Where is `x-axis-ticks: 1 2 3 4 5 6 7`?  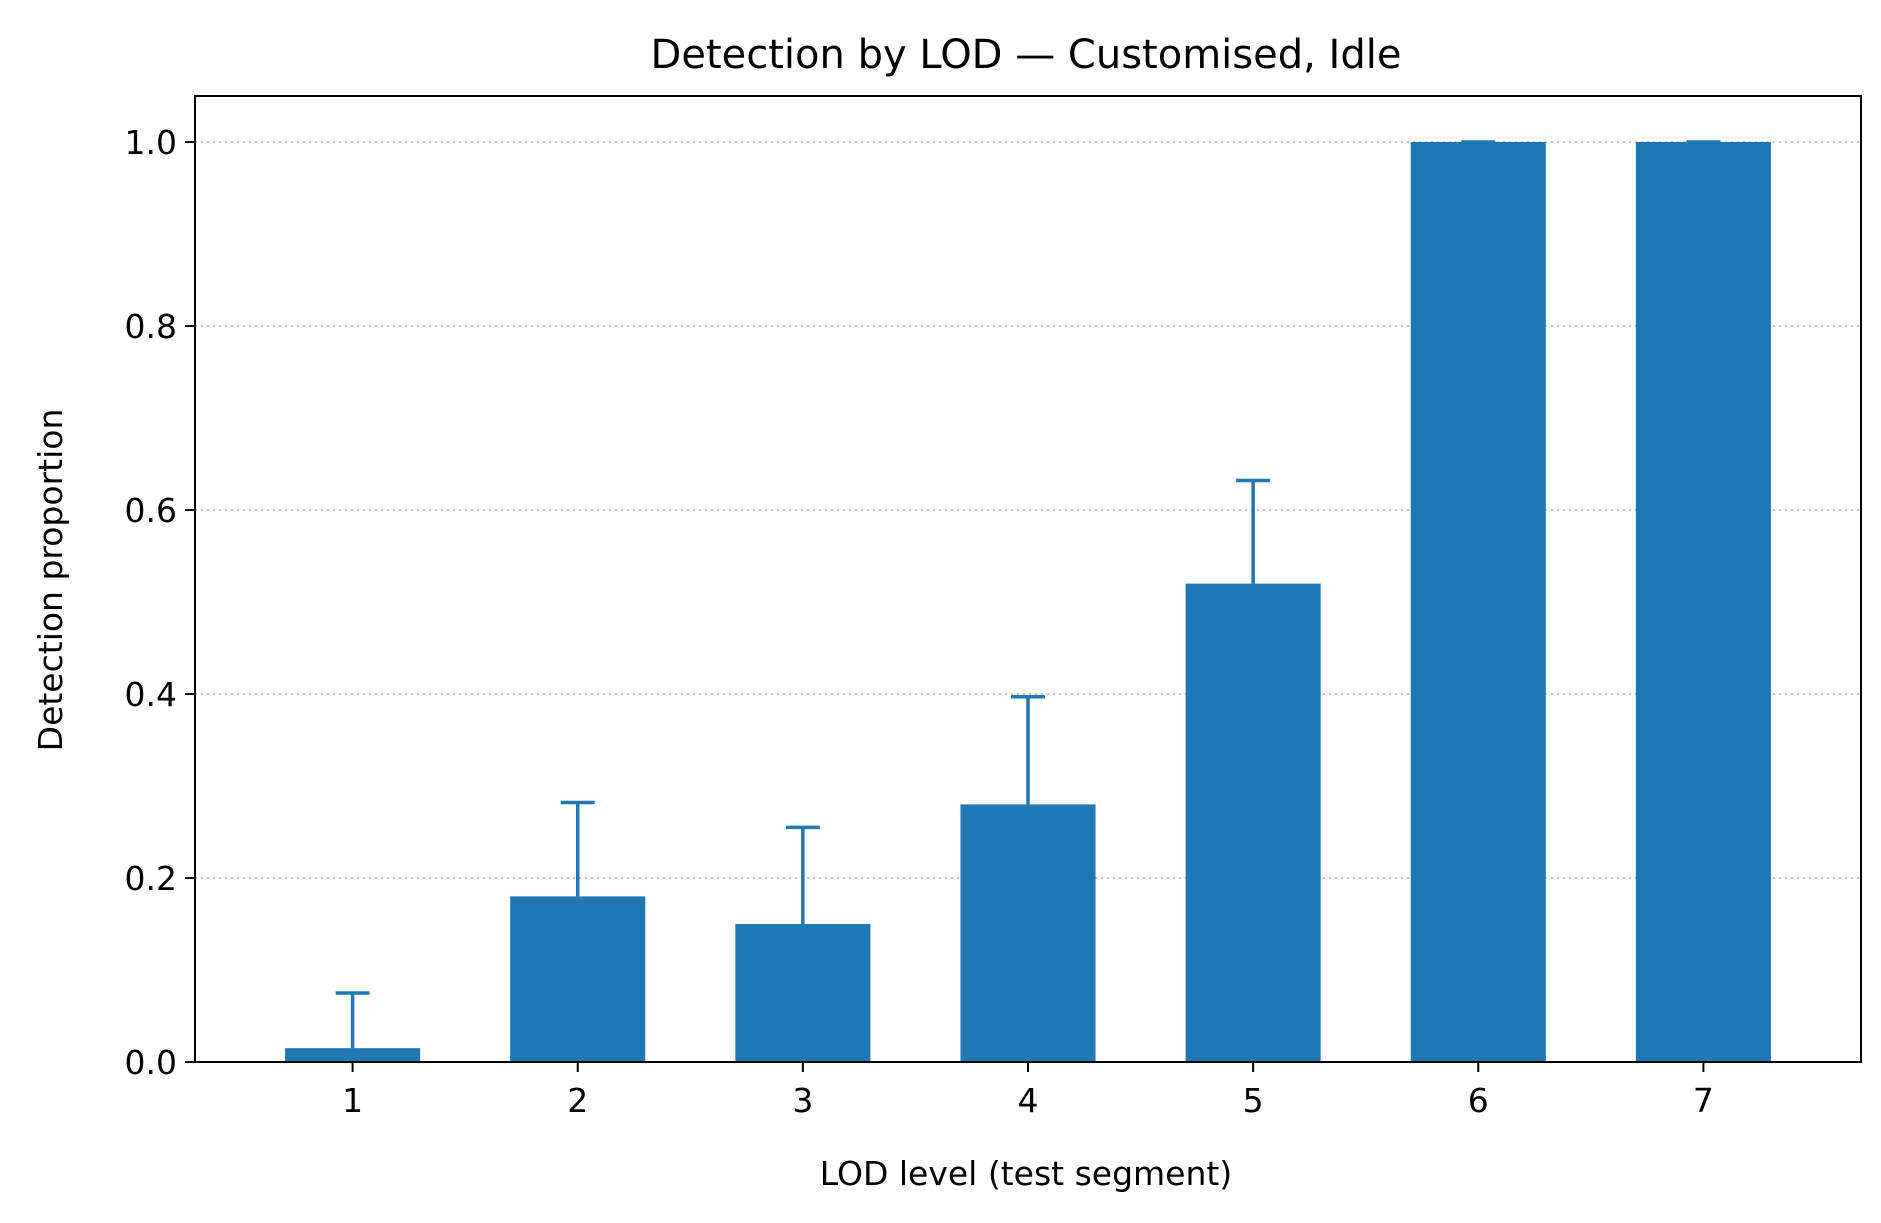 x-axis-ticks: 1 2 3 4 5 6 7 is located at coordinates (1028, 1091).